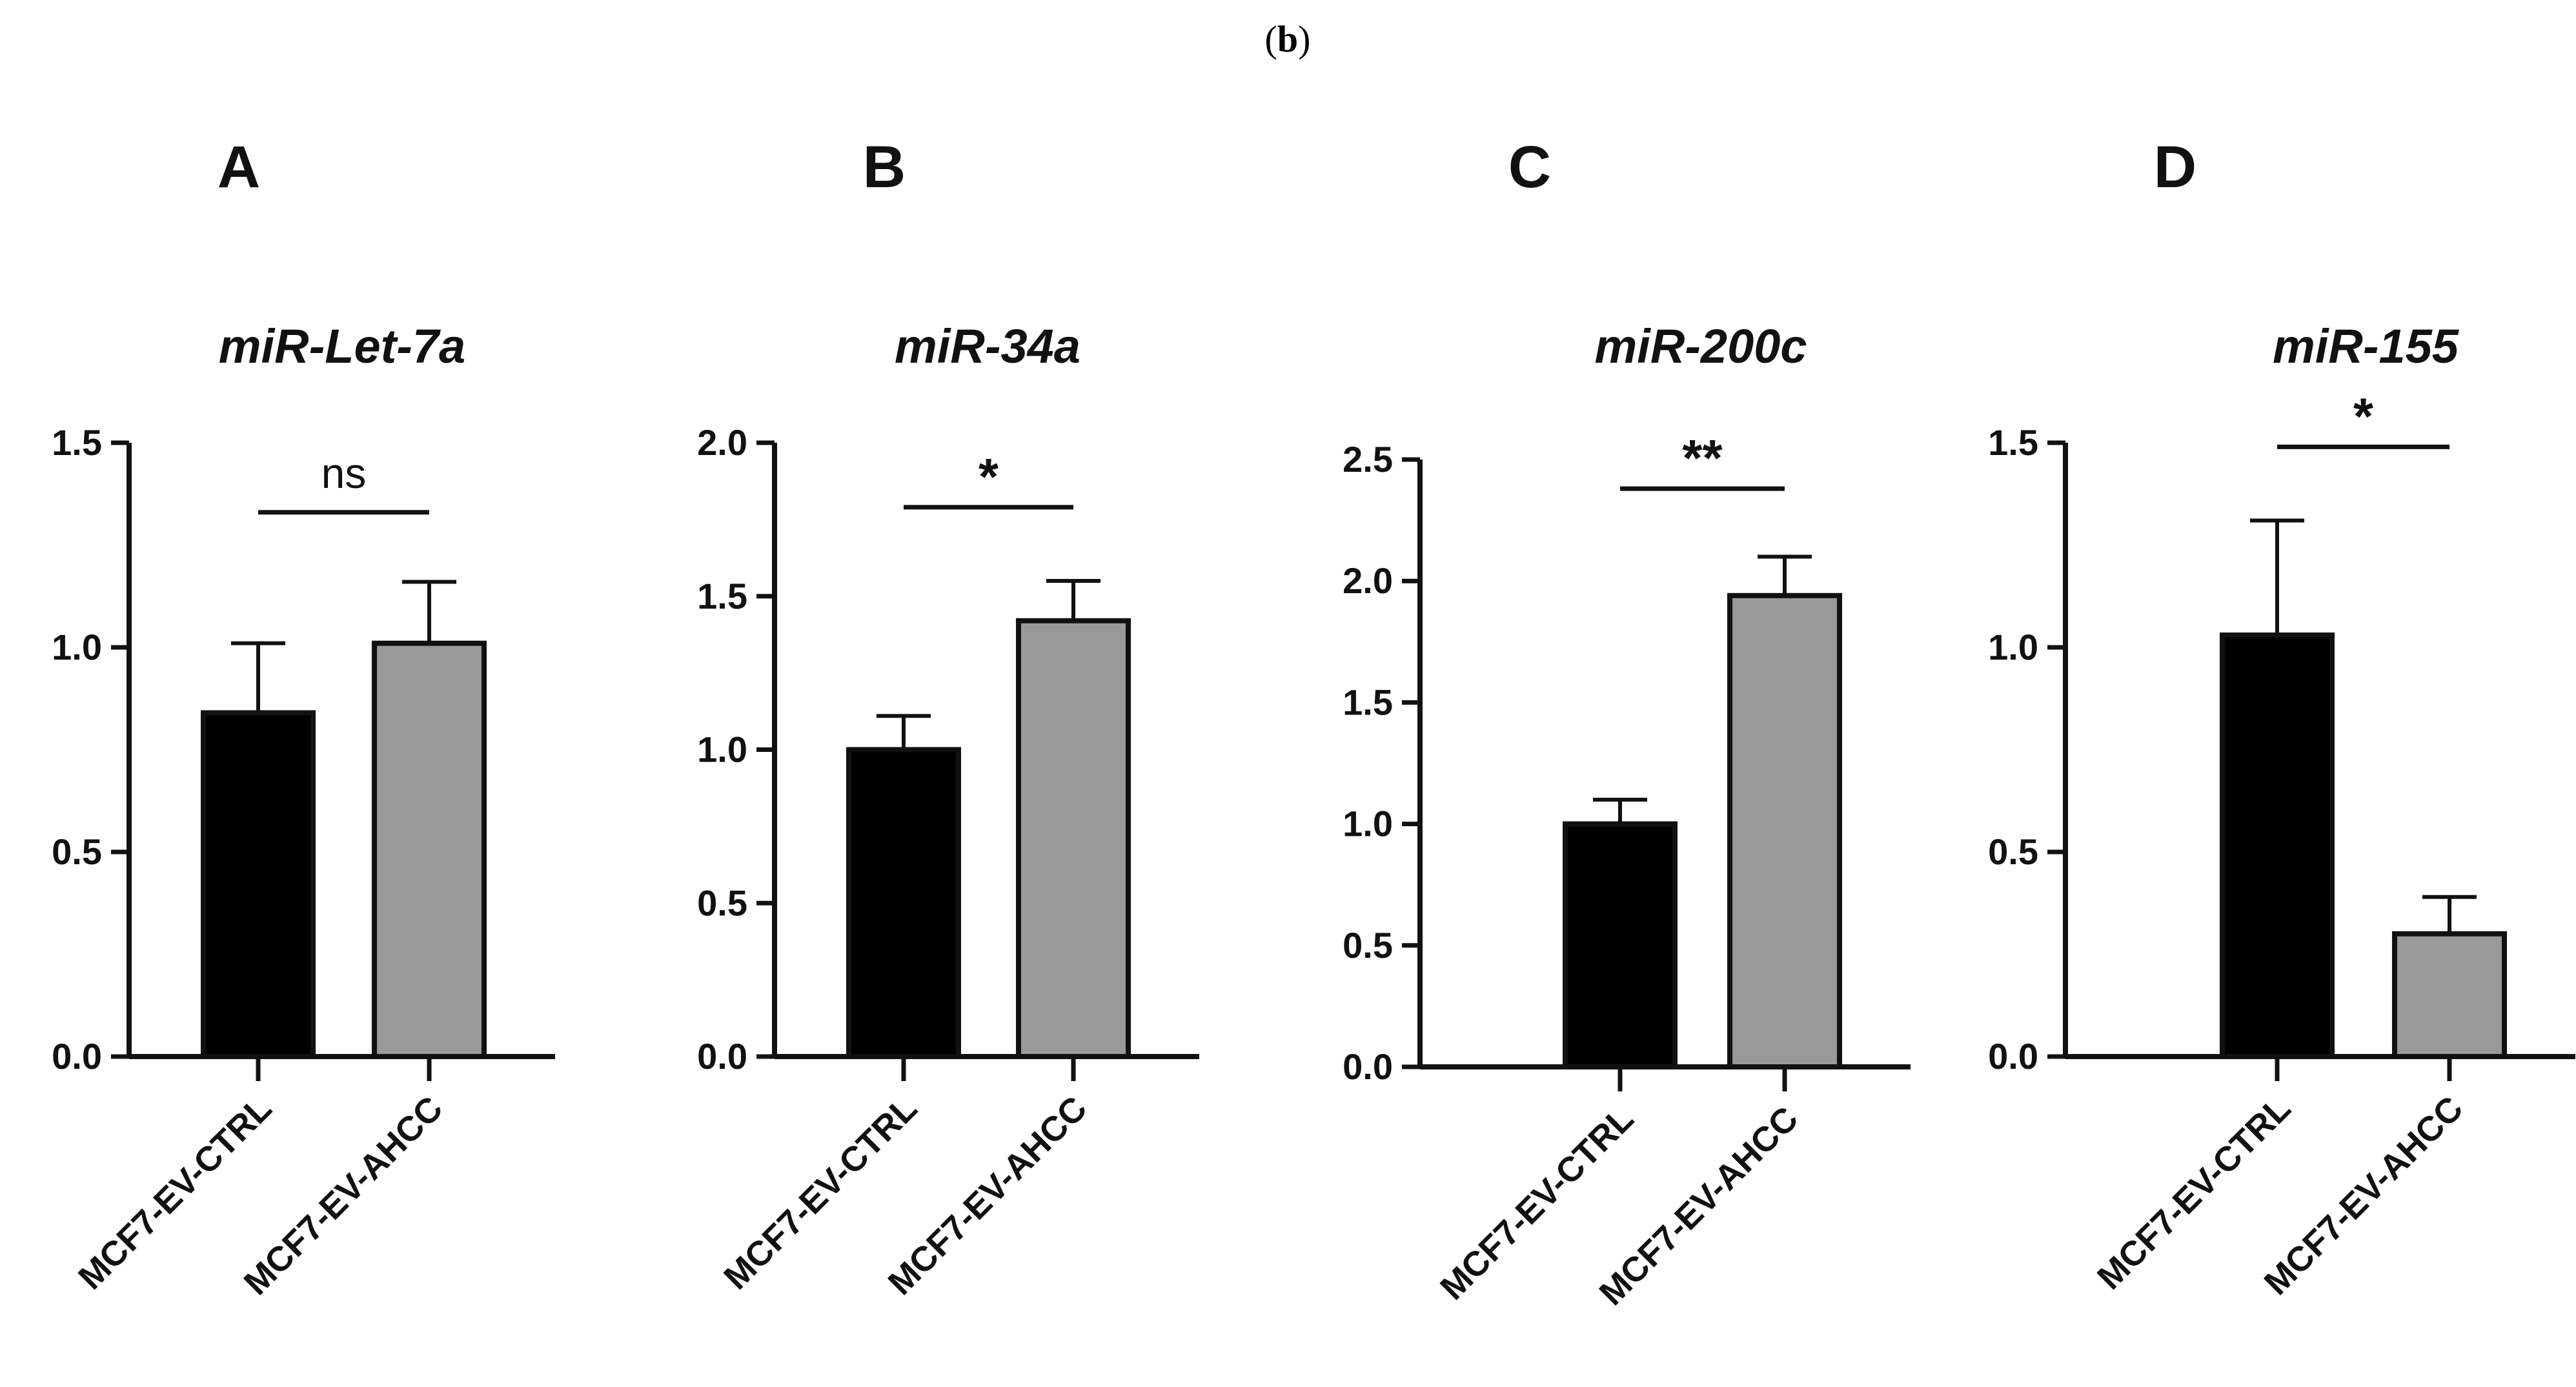 This screenshot has width=2576, height=1387. Describe the element at coordinates (2366, 346) in the screenshot. I see `chart-title: miR-155` at that location.